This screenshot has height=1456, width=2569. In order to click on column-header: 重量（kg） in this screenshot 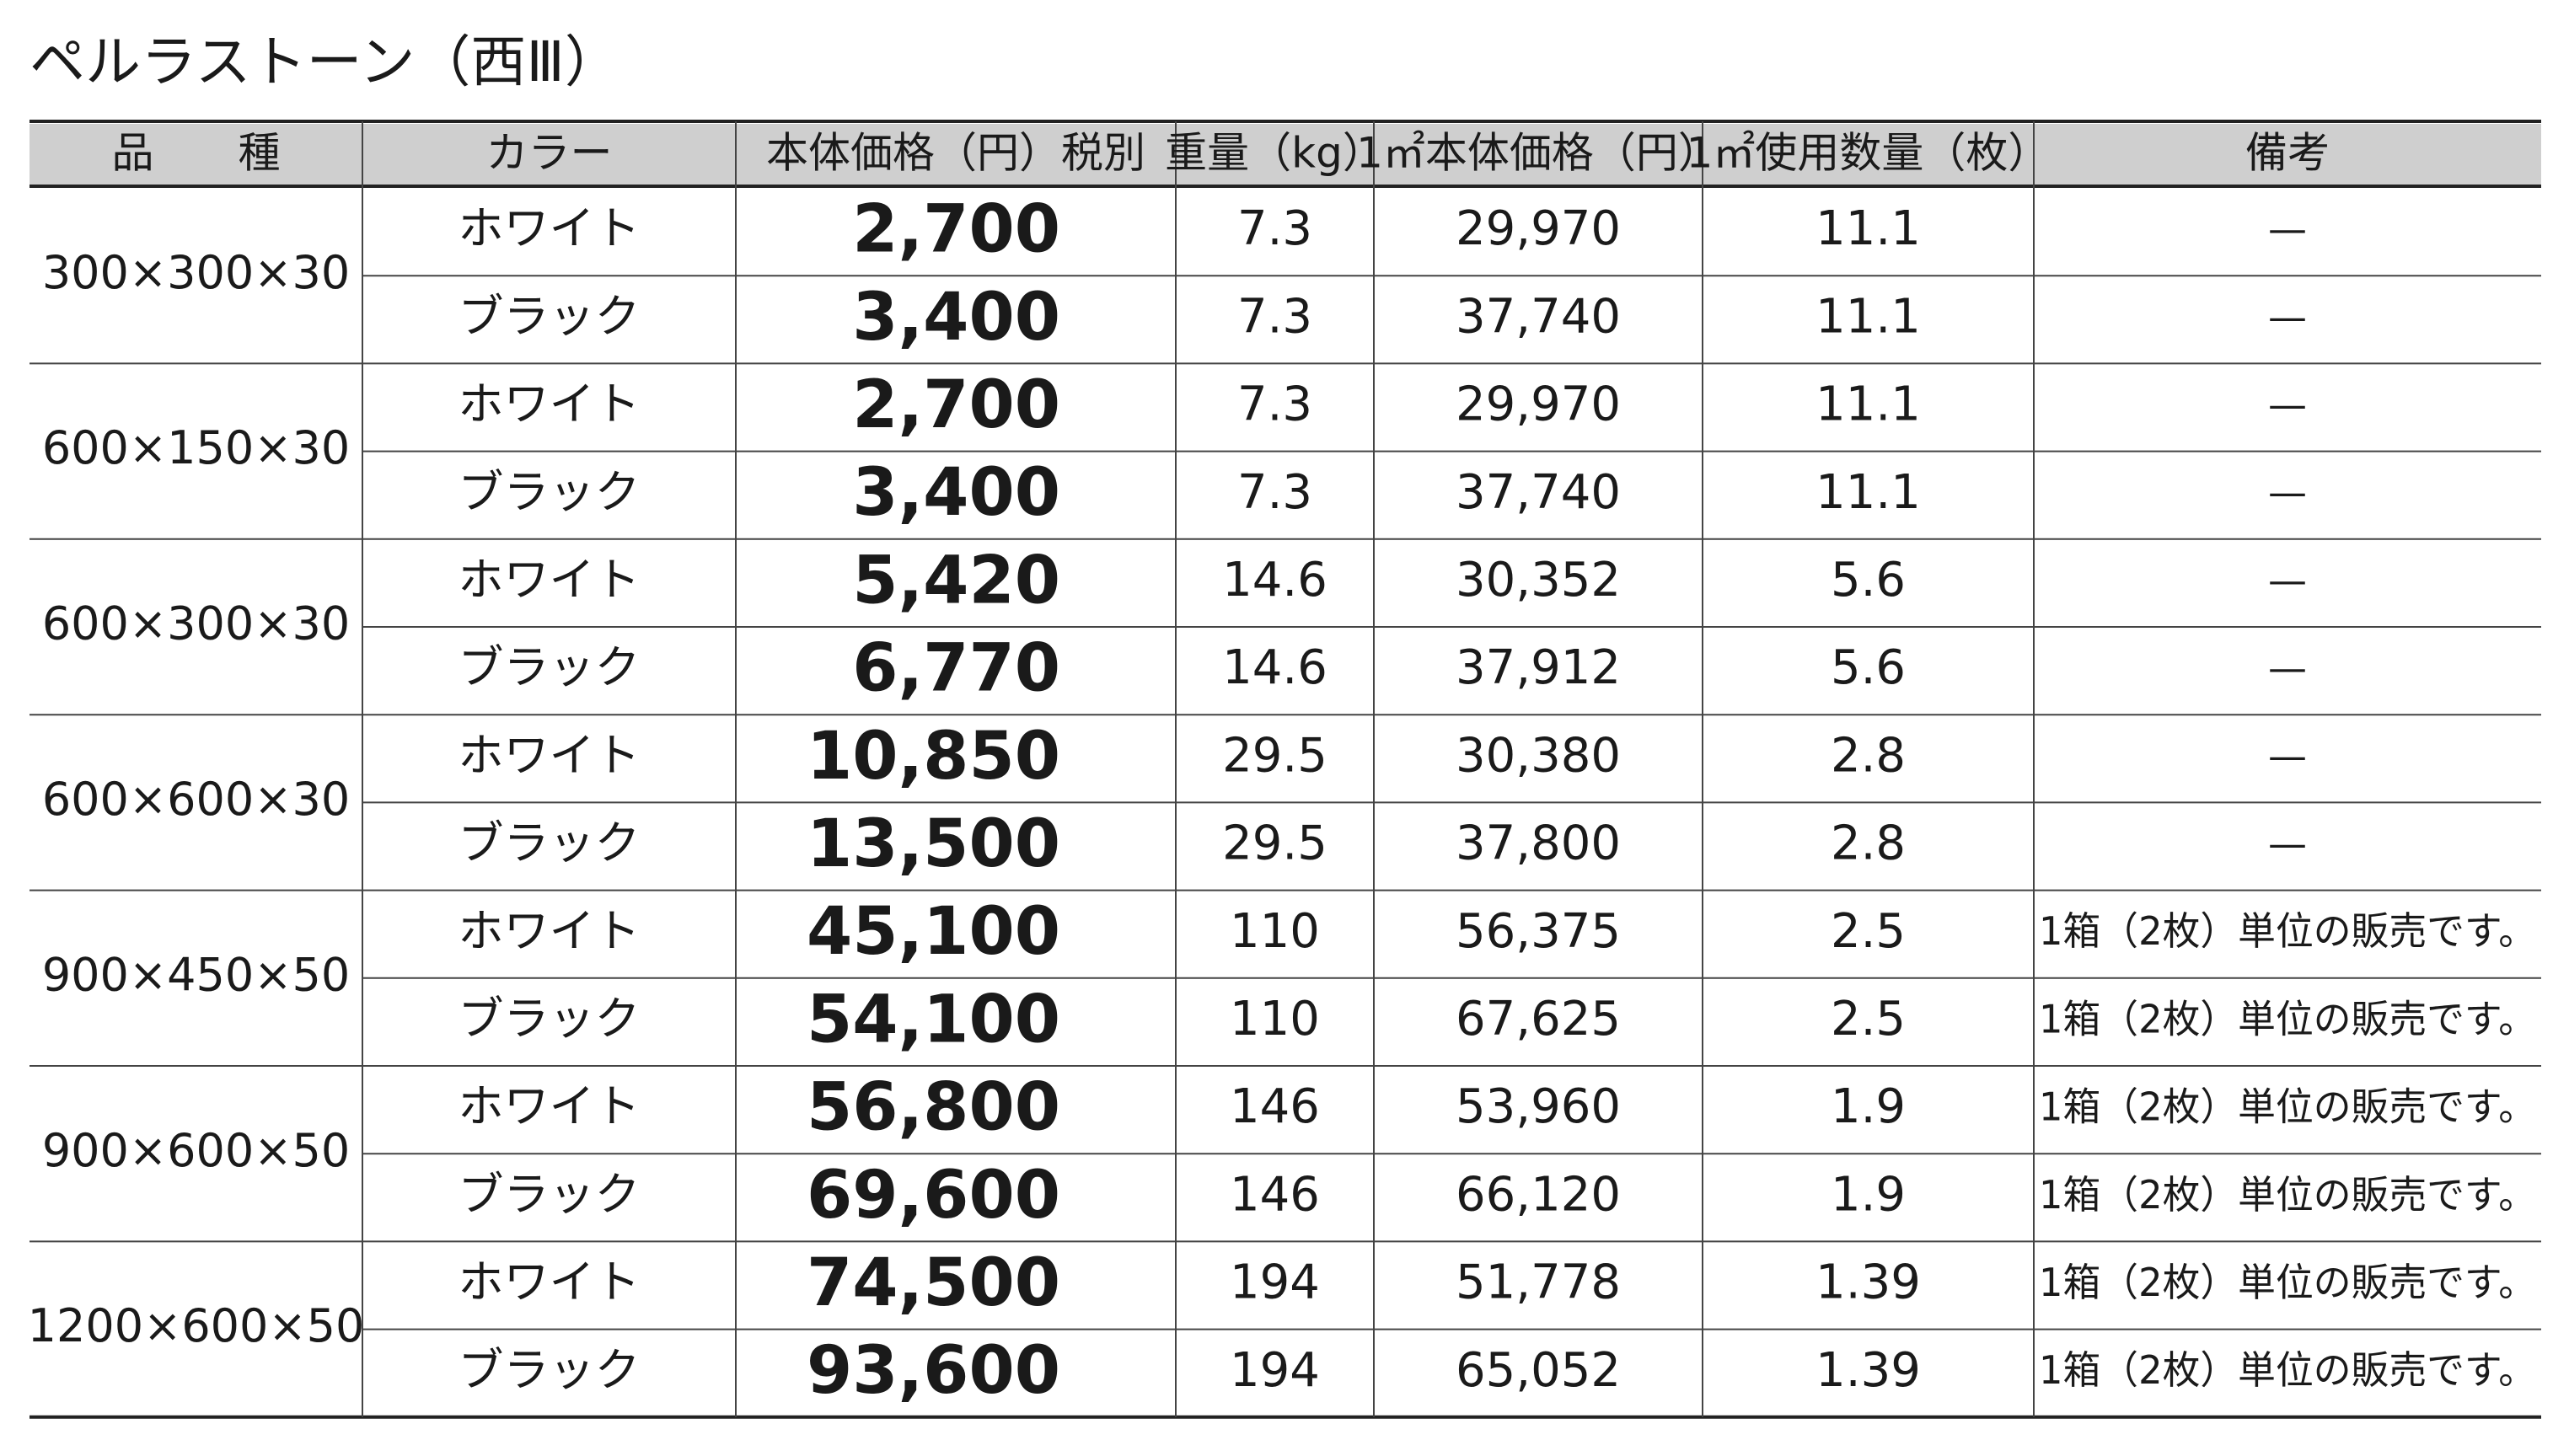, I will do `click(1275, 153)`.